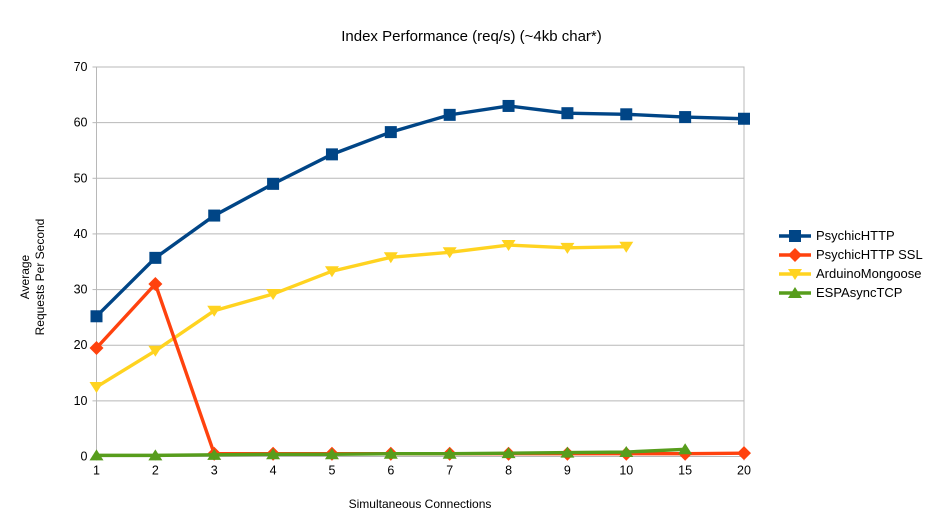 The image size is (943, 530). I want to click on y-axis-title: Average Requests Per Second, so click(33, 277).